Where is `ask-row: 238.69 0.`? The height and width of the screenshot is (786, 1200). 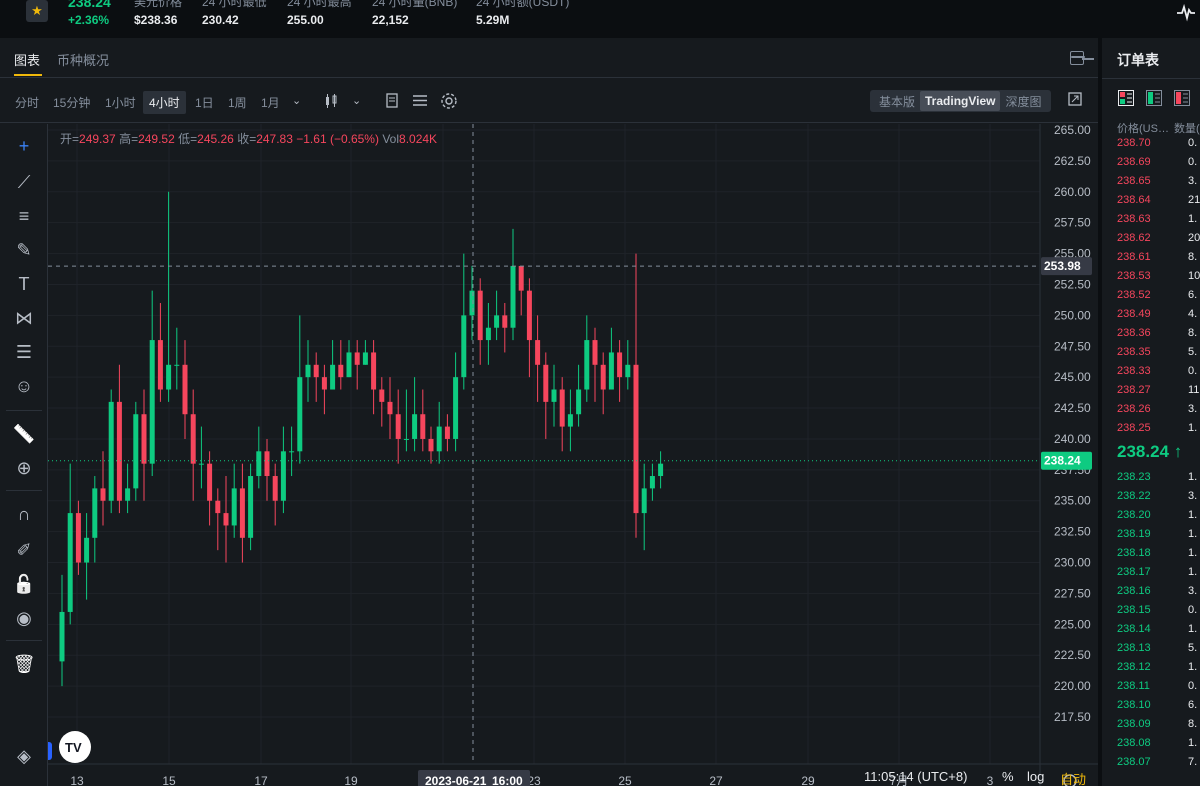 ask-row: 238.69 0. is located at coordinates (1151, 162).